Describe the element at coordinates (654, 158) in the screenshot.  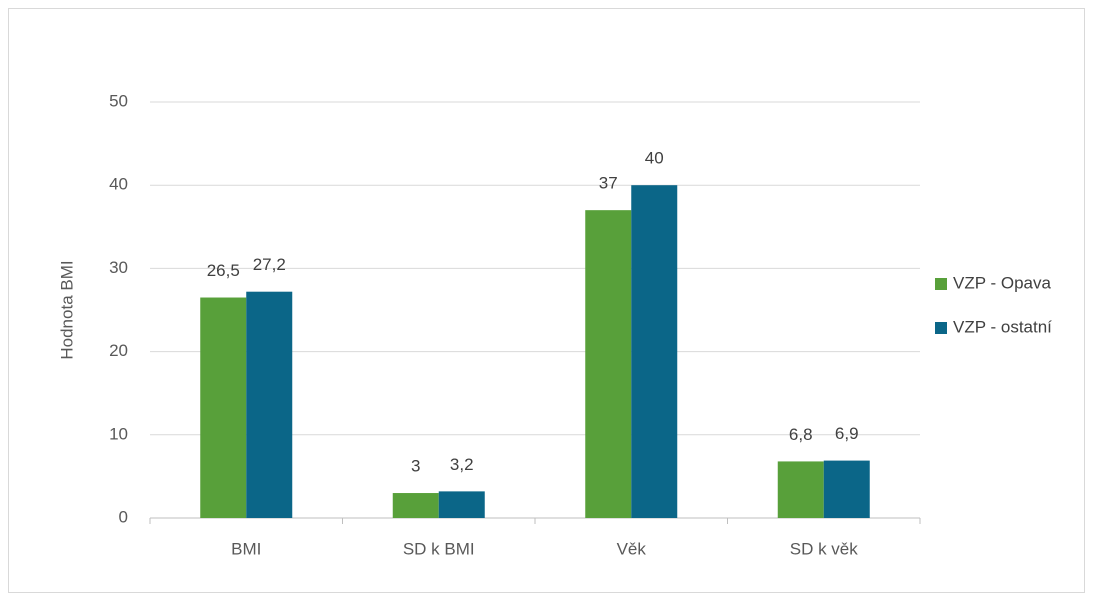
I see `data-label: 40` at that location.